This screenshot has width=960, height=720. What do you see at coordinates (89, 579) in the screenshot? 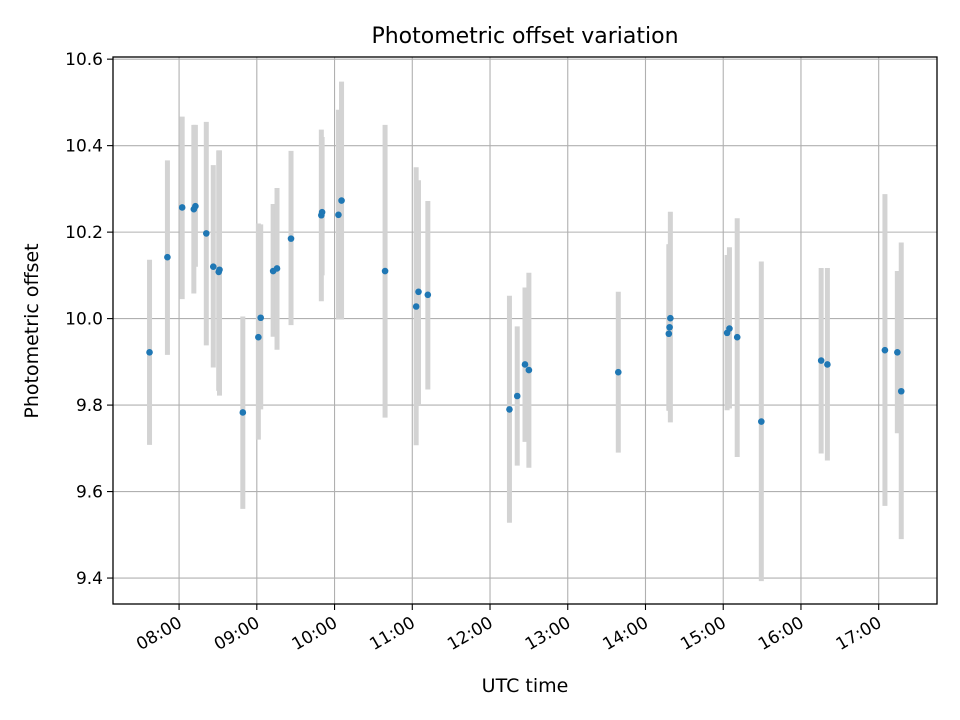
I see `y-tick-label: 9.4` at bounding box center [89, 579].